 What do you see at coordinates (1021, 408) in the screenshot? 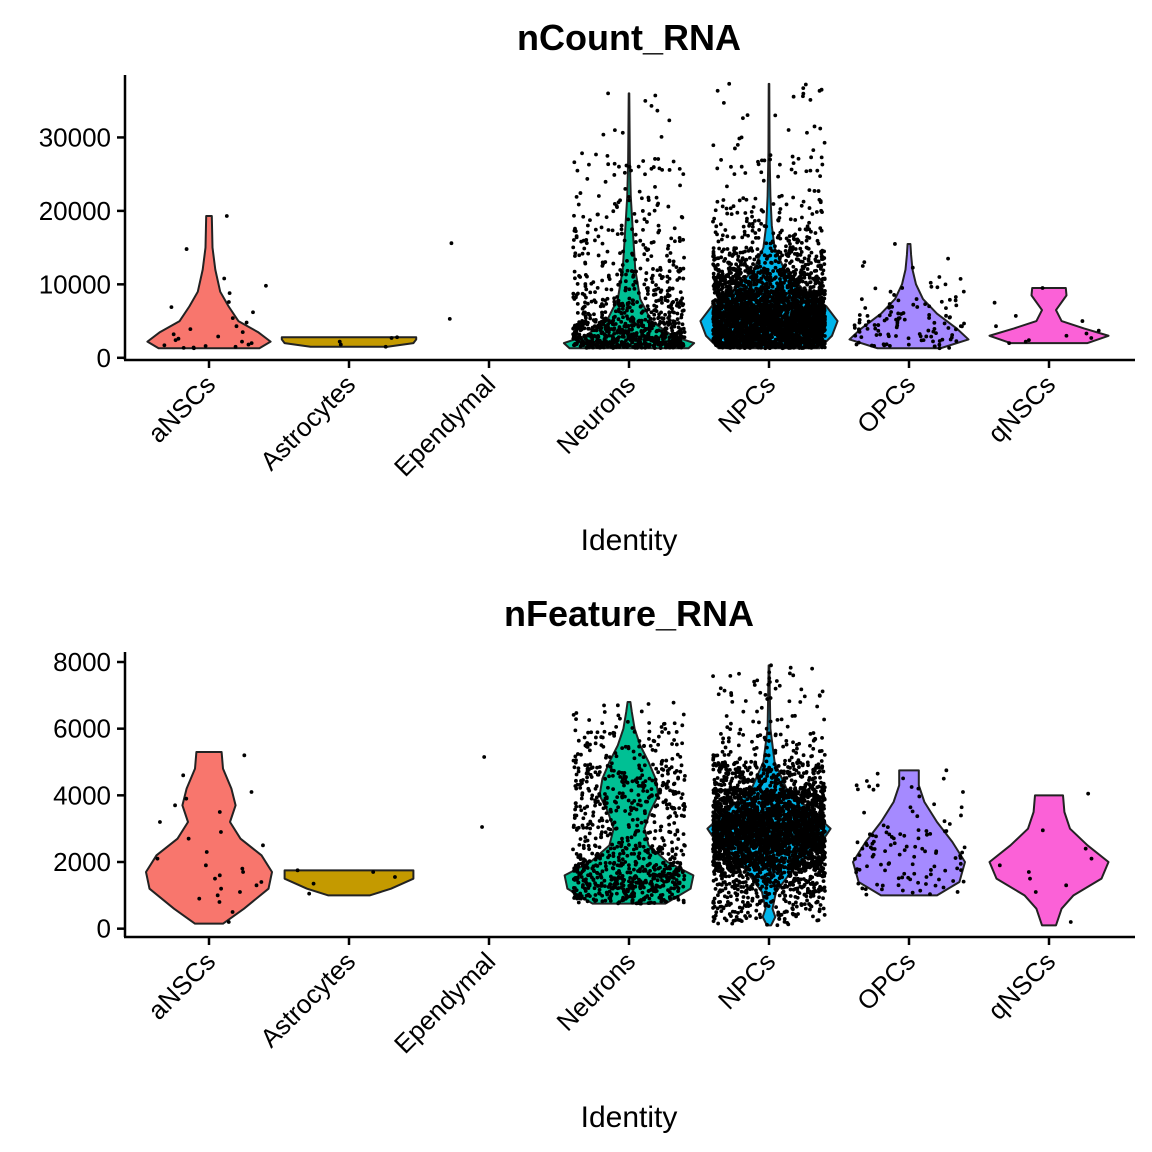
I see `x-tick-label: qNSCs` at bounding box center [1021, 408].